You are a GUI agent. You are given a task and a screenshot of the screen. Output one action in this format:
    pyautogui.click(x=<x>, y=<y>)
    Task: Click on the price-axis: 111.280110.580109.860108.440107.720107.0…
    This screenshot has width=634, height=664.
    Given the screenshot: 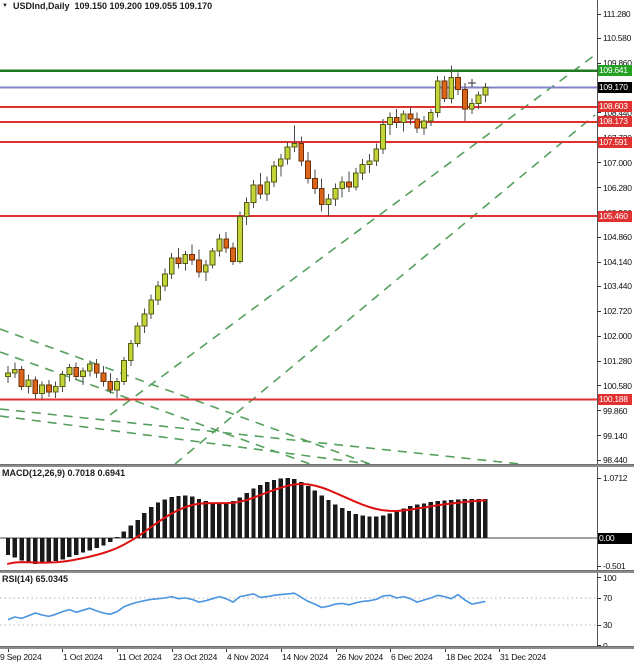 What is the action you would take?
    pyautogui.click(x=615, y=325)
    